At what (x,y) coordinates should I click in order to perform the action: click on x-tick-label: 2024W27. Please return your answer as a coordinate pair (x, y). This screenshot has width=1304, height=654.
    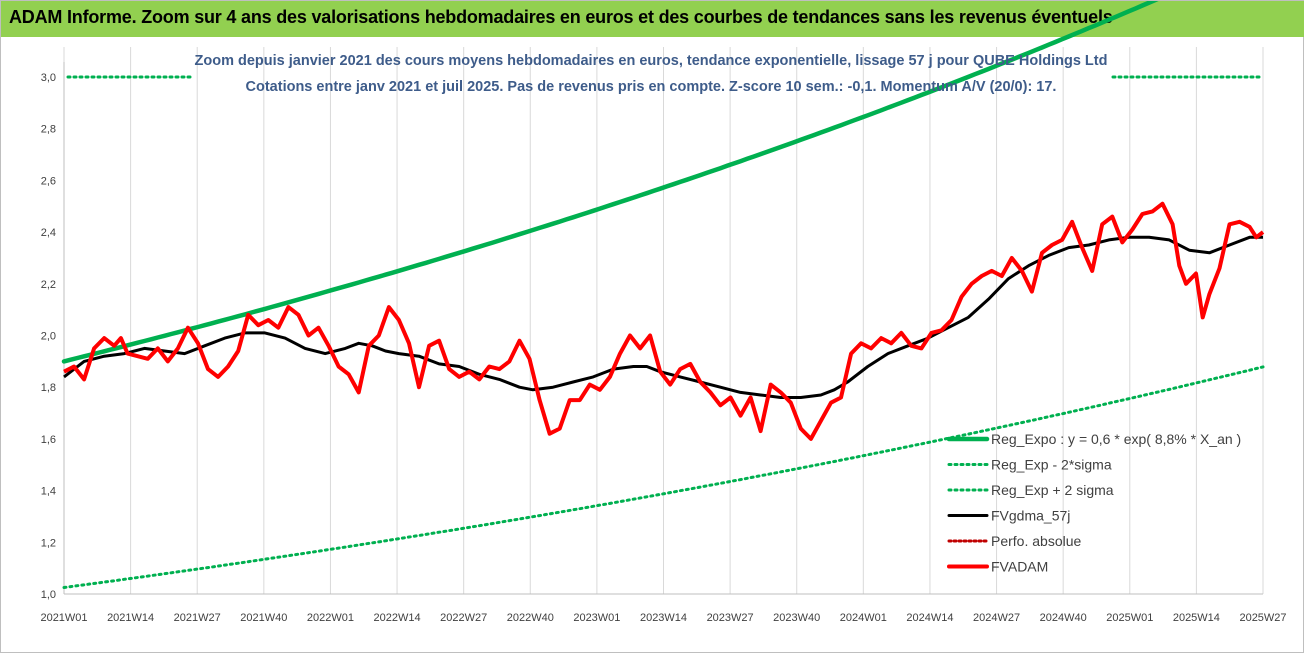
    Looking at the image, I should click on (996, 618).